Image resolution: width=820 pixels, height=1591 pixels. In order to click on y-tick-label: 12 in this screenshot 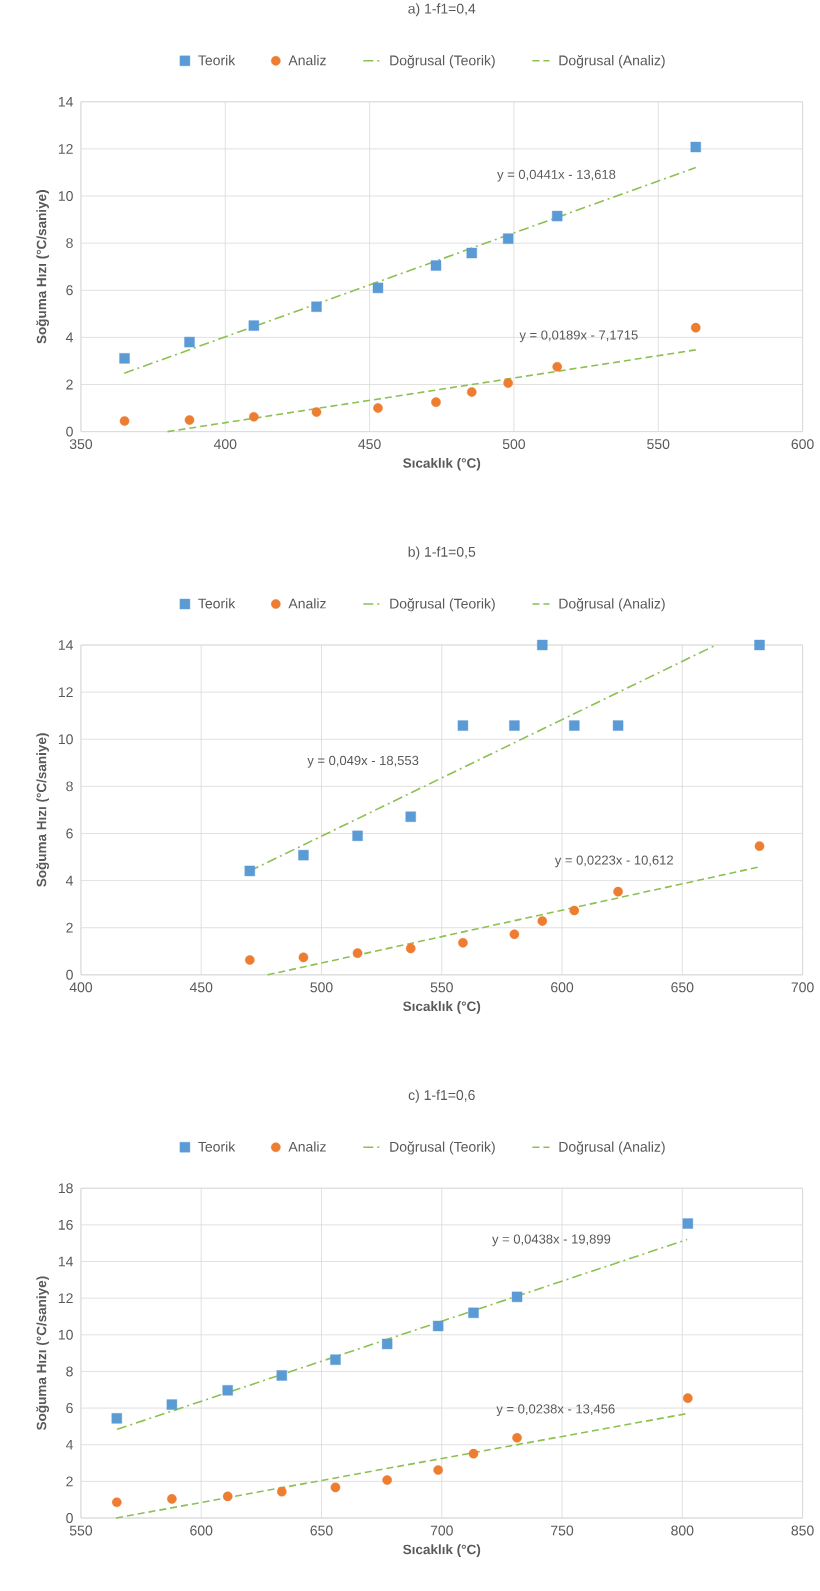, I will do `click(66, 1298)`.